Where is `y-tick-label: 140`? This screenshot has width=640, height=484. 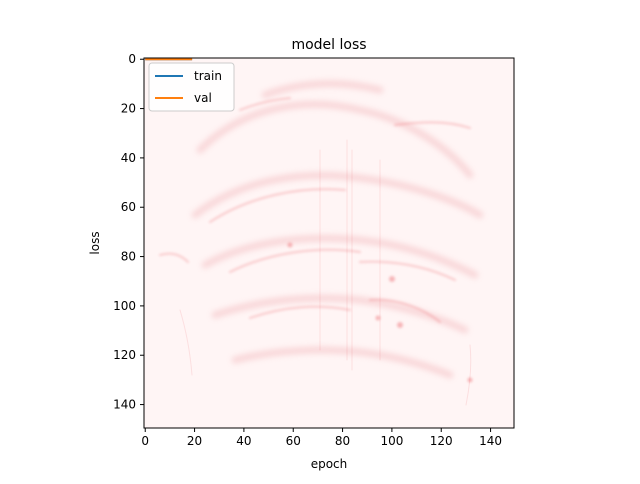
y-tick-label: 140 is located at coordinates (124, 405).